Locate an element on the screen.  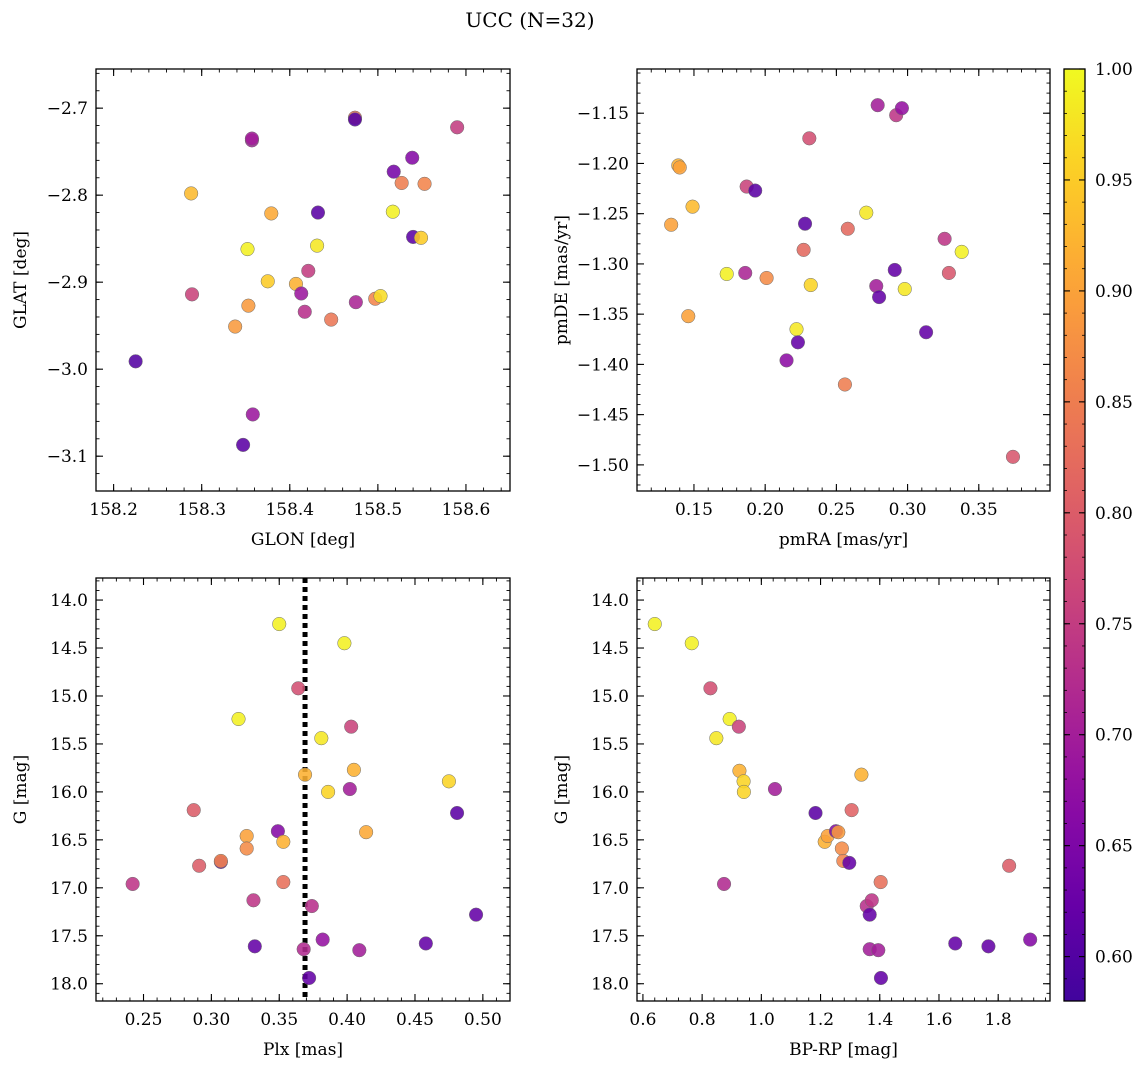
x-tick-label: 1.0 is located at coordinates (761, 1020).